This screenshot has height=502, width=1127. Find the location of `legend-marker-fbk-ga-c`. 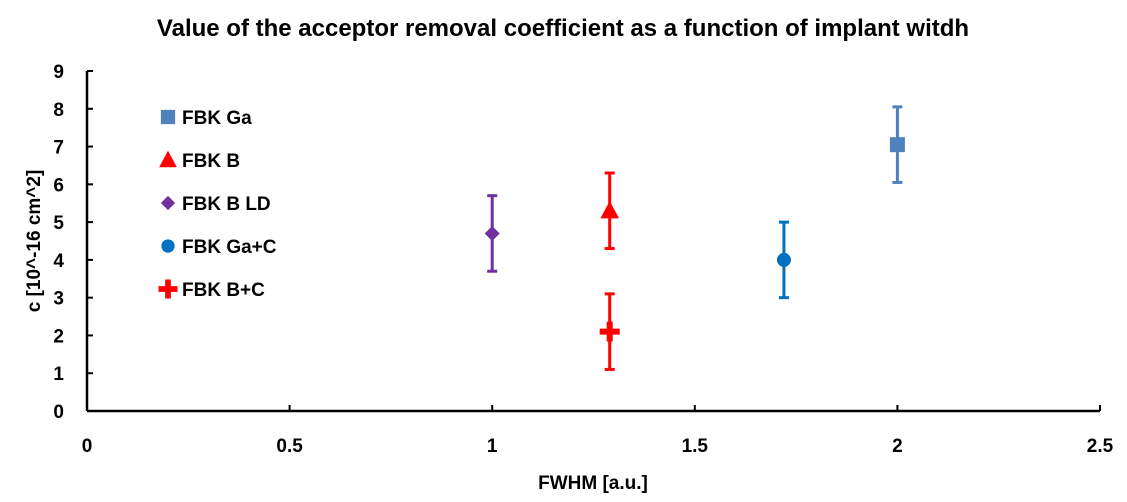

legend-marker-fbk-ga-c is located at coordinates (168, 246).